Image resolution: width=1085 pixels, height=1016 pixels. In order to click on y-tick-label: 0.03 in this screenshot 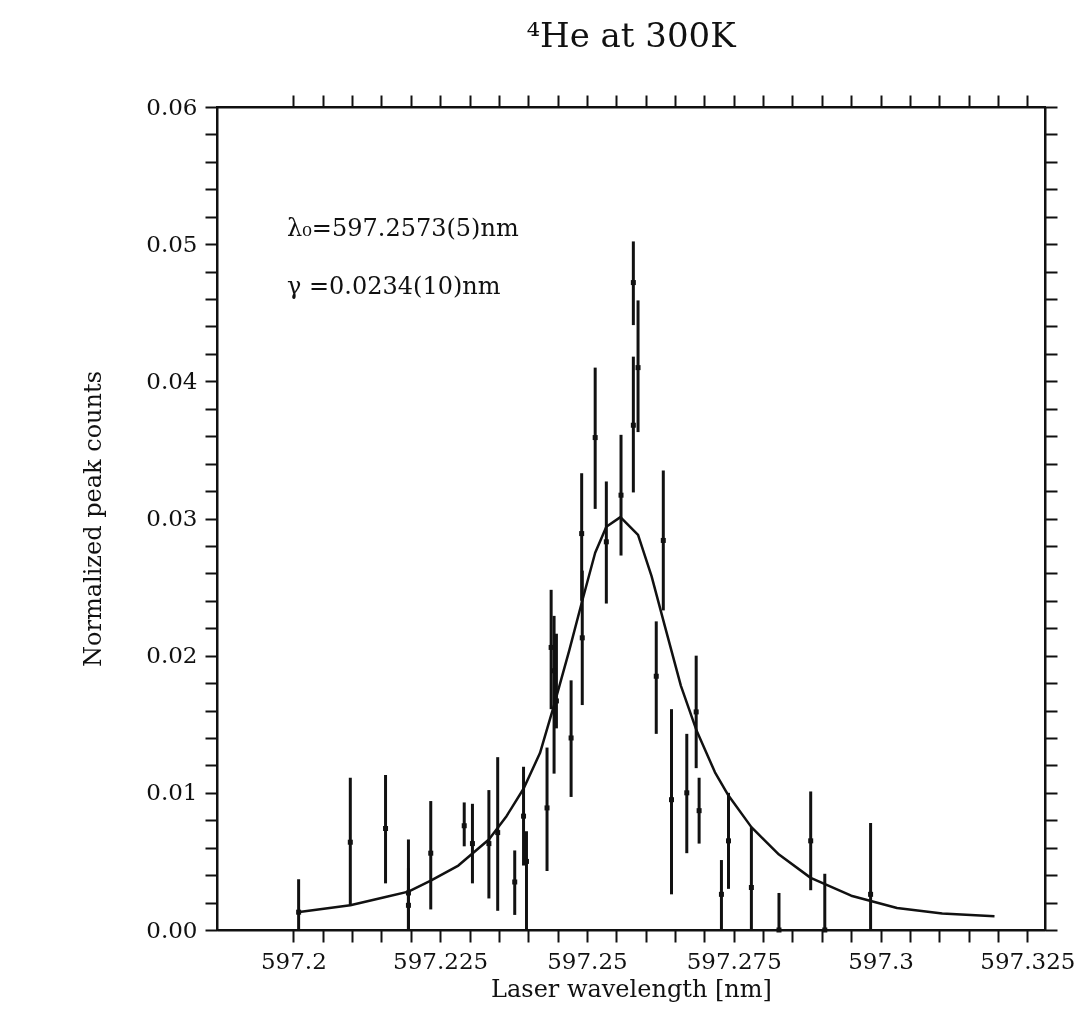, I will do `click(172, 518)`.